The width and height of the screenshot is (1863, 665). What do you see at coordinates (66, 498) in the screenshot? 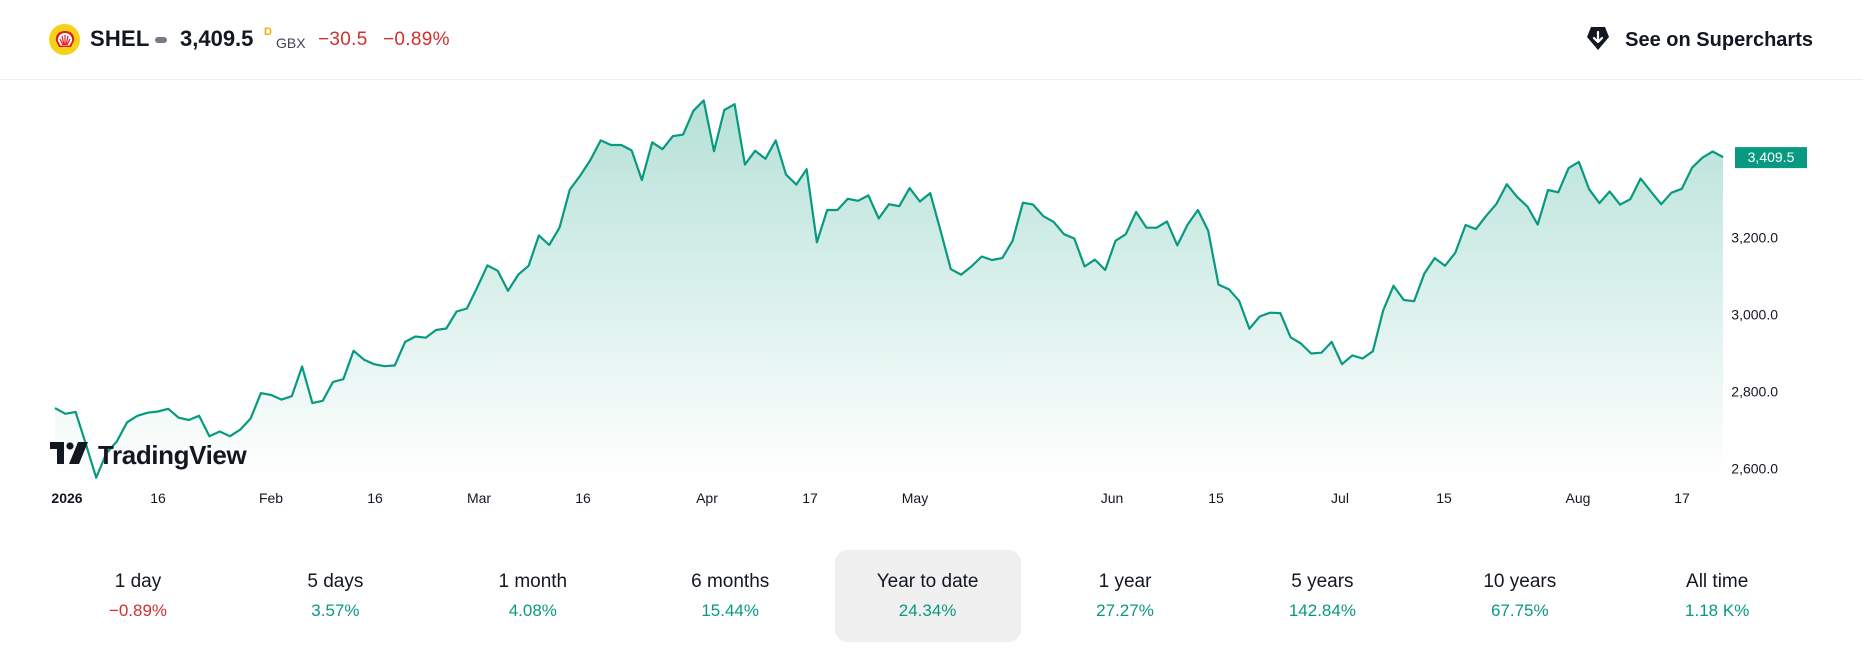
I see `time-axis-label: 2026` at bounding box center [66, 498].